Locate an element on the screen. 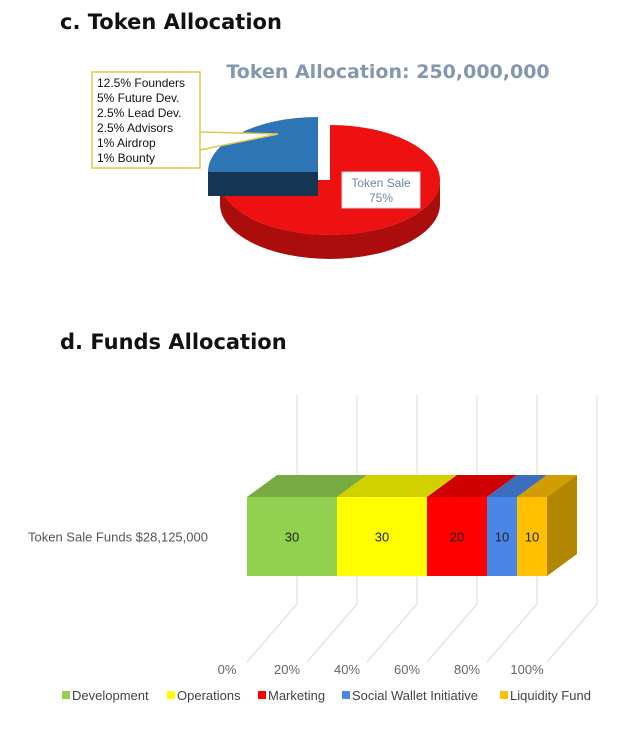 Image resolution: width=640 pixels, height=729 pixels. token-allocation-heading: c. Token Allocation is located at coordinates (171, 22).